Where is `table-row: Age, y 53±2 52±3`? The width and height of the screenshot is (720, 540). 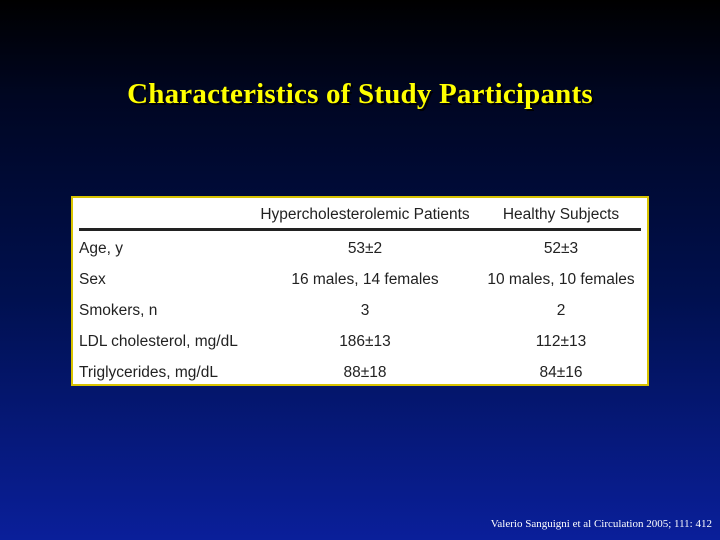
table-row: Age, y 53±2 52±3 is located at coordinates (360, 247).